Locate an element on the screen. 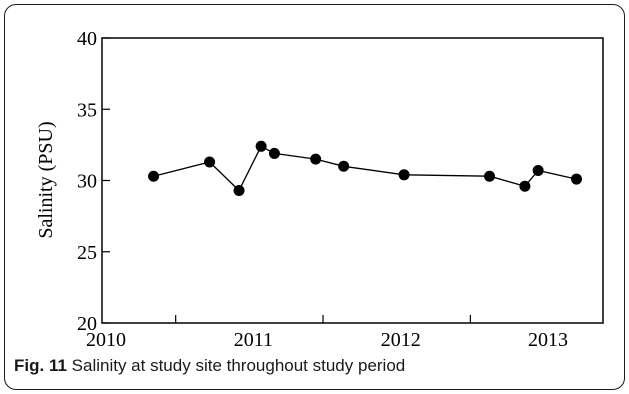  series-line is located at coordinates (365, 168).